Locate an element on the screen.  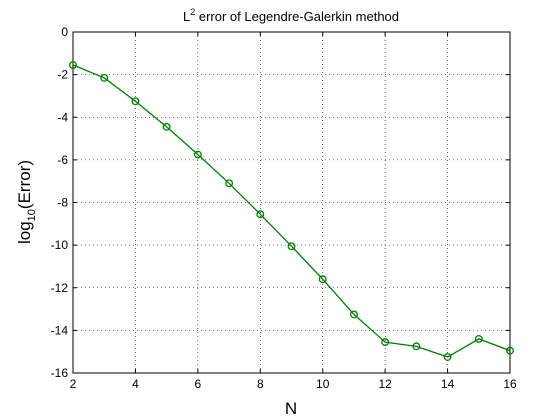
y-tick-label: -16 is located at coordinates (60, 373).